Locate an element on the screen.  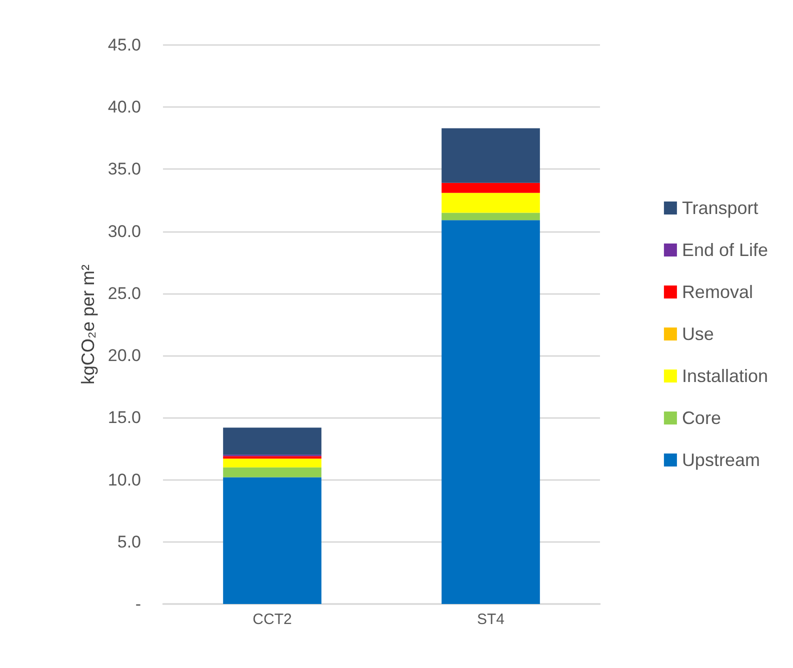
legend-label: Installation is located at coordinates (725, 376).